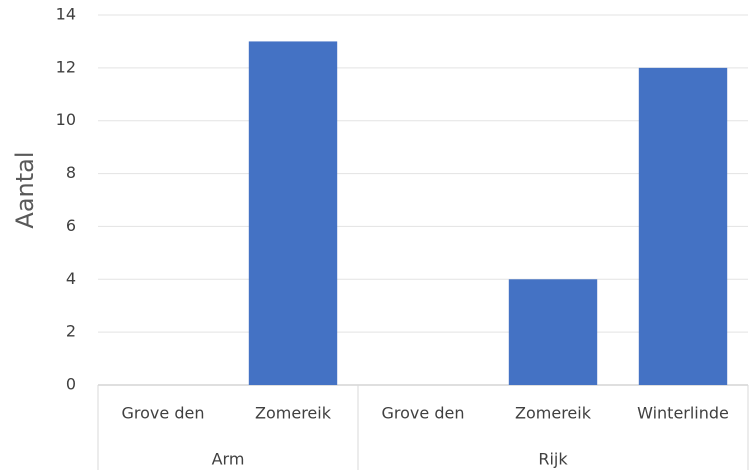 This screenshot has height=473, width=749. Describe the element at coordinates (66, 14) in the screenshot. I see `y-tick-label: 14` at that location.